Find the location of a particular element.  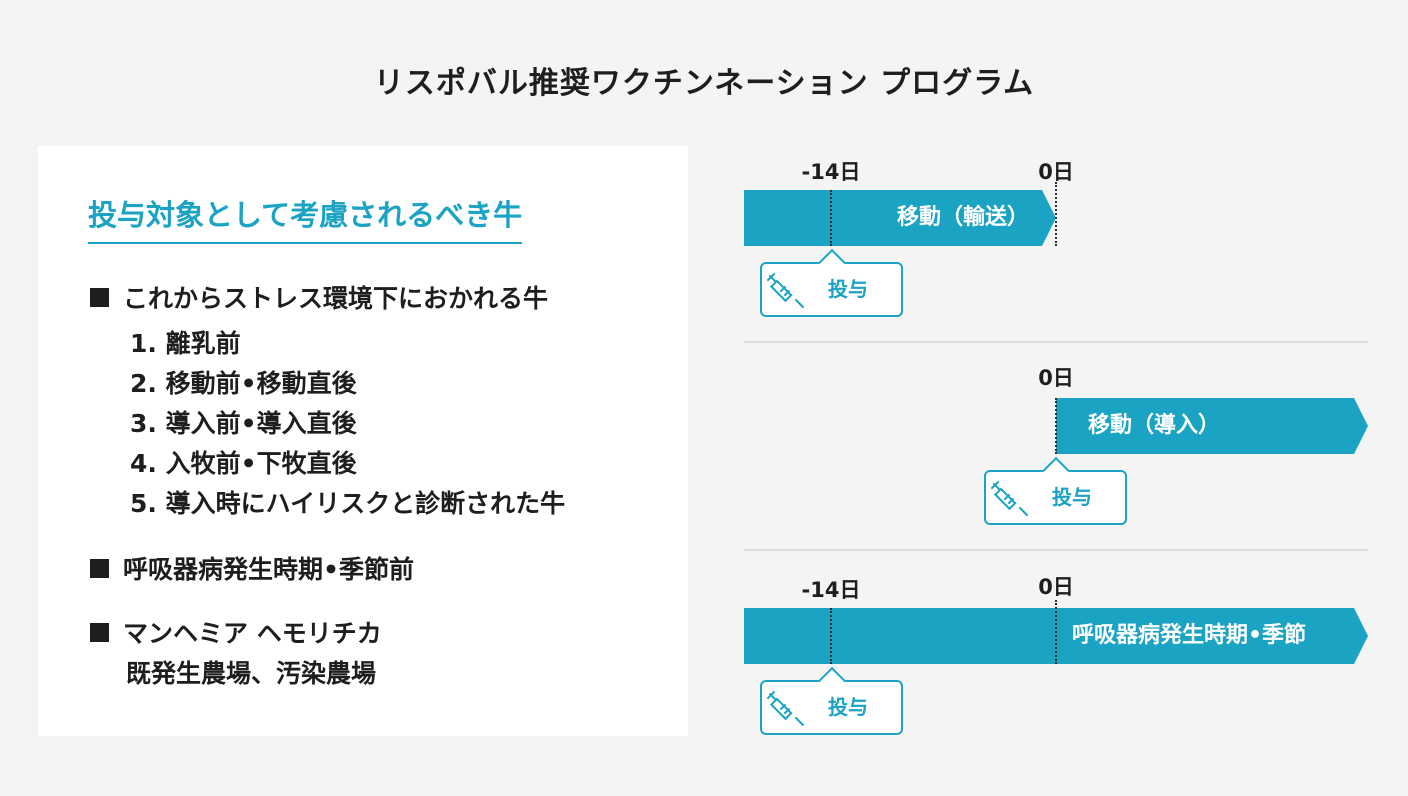

list-item: 2. 移動前•移動直後 is located at coordinates (243, 383).